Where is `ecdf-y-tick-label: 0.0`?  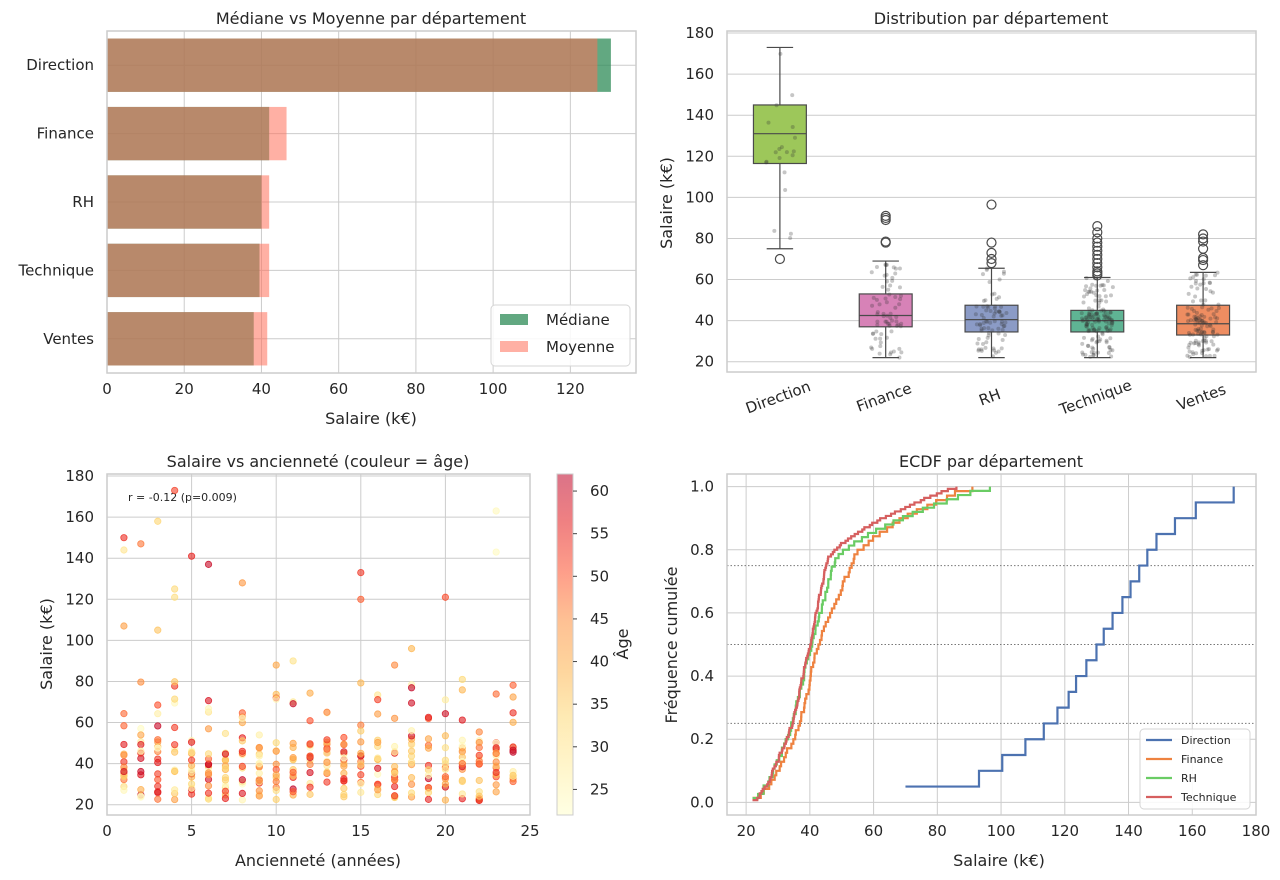 ecdf-y-tick-label: 0.0 is located at coordinates (702, 802).